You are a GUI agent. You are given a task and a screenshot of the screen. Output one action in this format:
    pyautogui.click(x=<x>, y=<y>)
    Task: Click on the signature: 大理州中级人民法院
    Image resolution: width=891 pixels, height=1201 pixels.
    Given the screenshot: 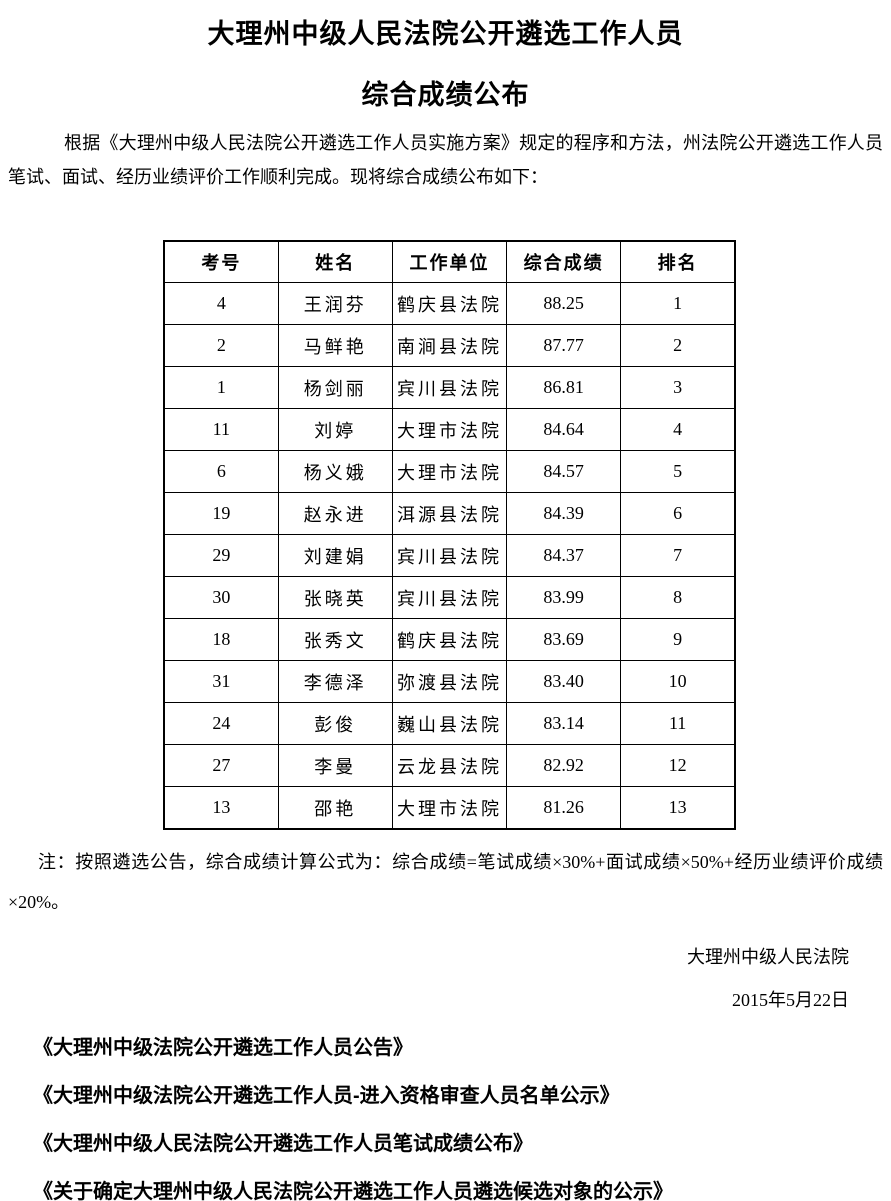 What is the action you would take?
    pyautogui.click(x=768, y=957)
    